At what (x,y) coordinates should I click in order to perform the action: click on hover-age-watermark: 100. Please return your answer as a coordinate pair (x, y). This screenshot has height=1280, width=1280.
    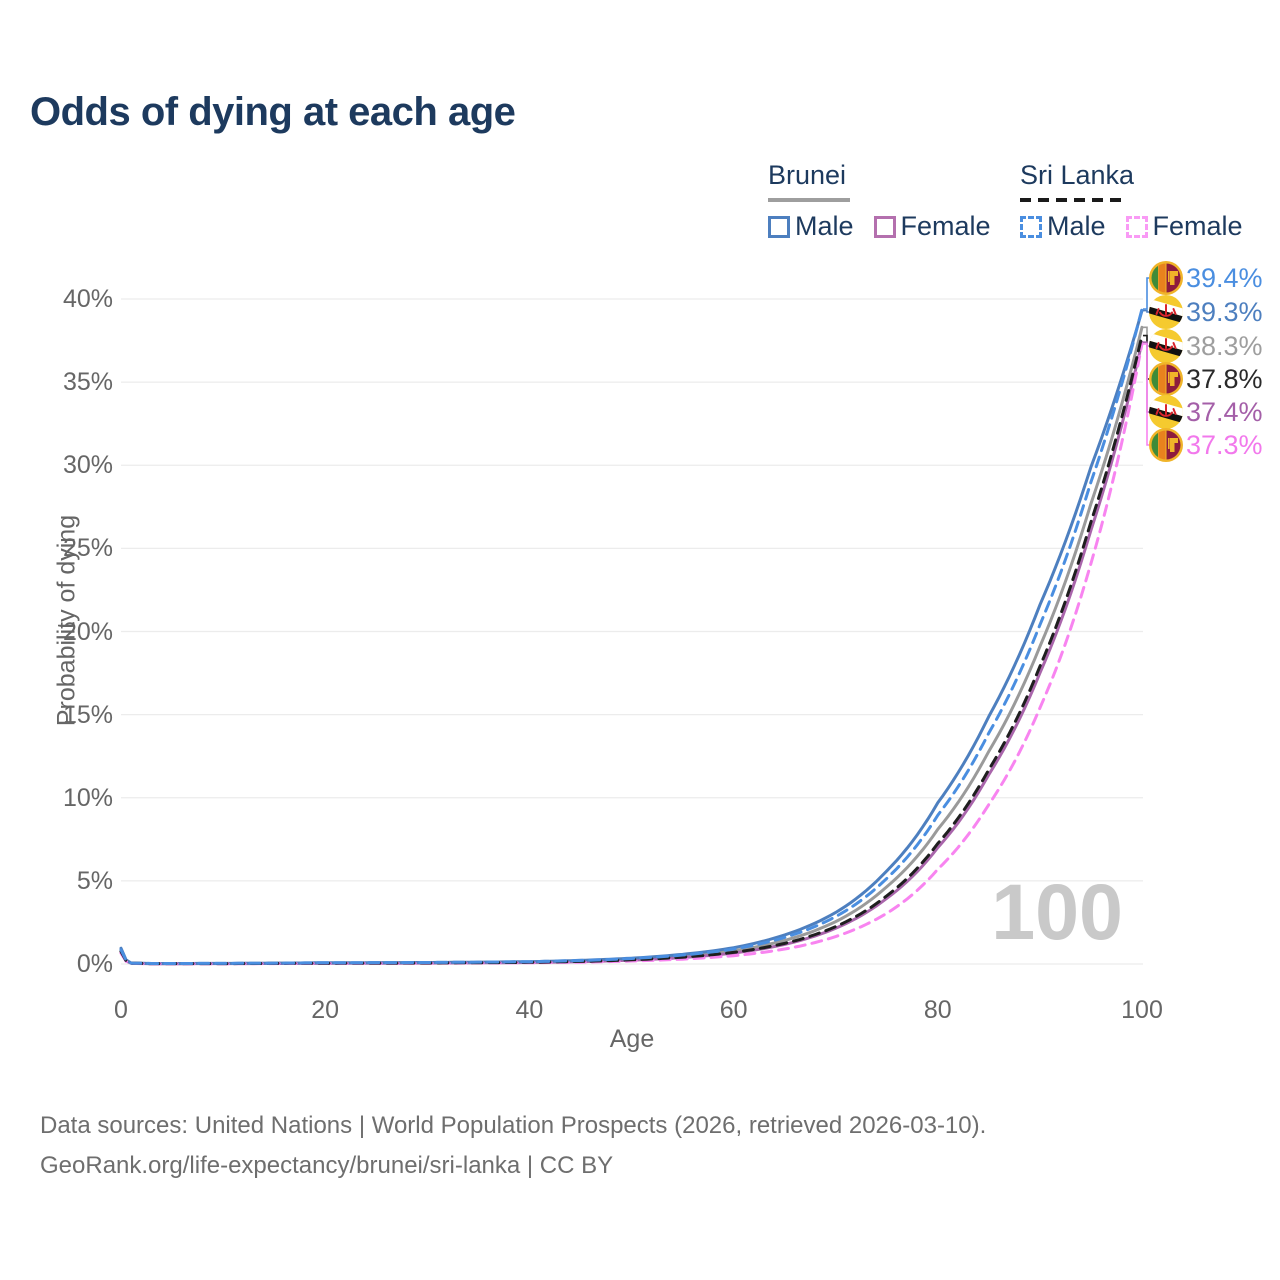
    Looking at the image, I should click on (1057, 911).